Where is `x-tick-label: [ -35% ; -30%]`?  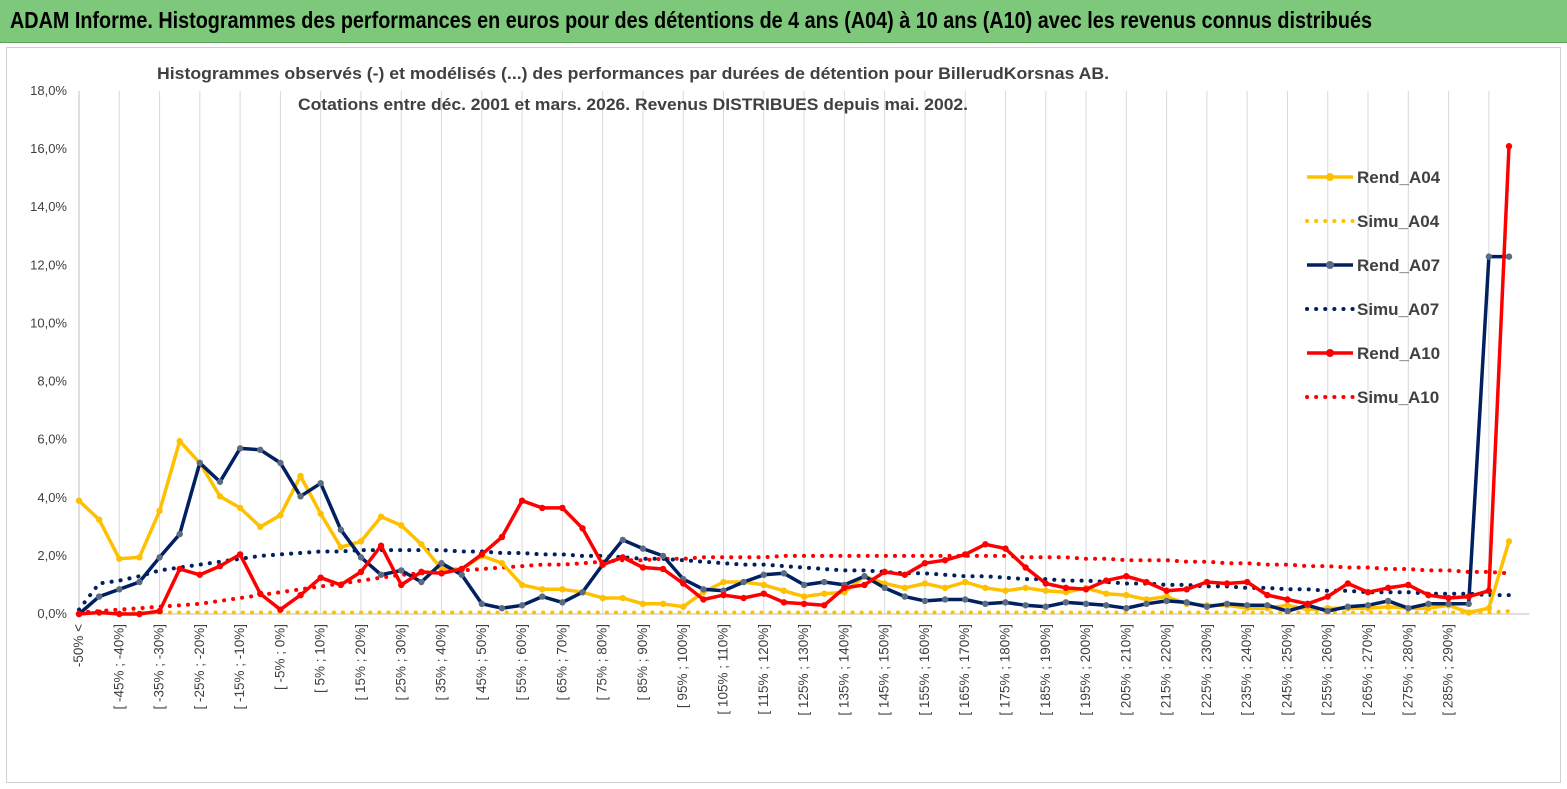
x-tick-label: [ -35% ; -30%] is located at coordinates (159, 667).